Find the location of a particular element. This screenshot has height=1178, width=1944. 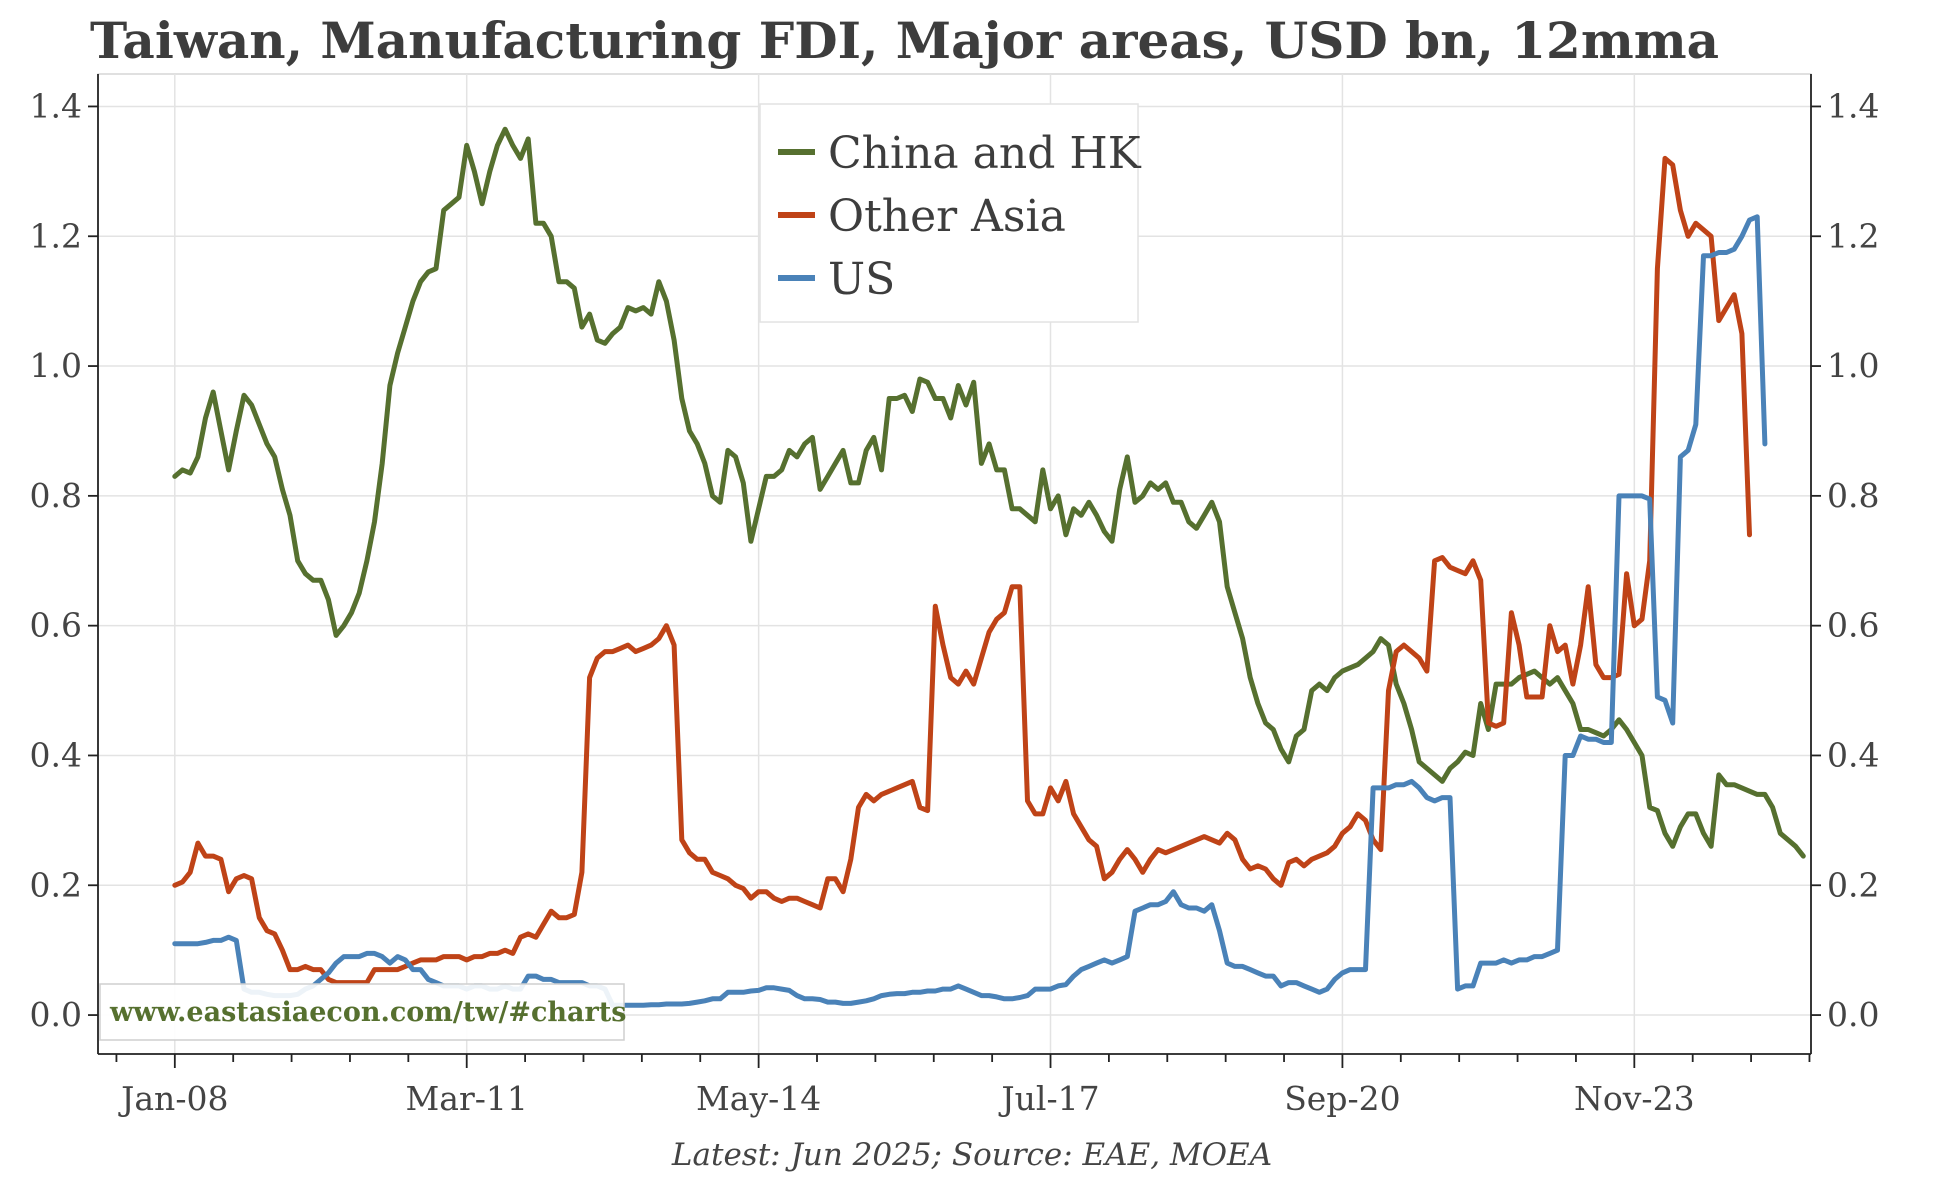

legend: China and HK Other Asia US is located at coordinates (950, 213).